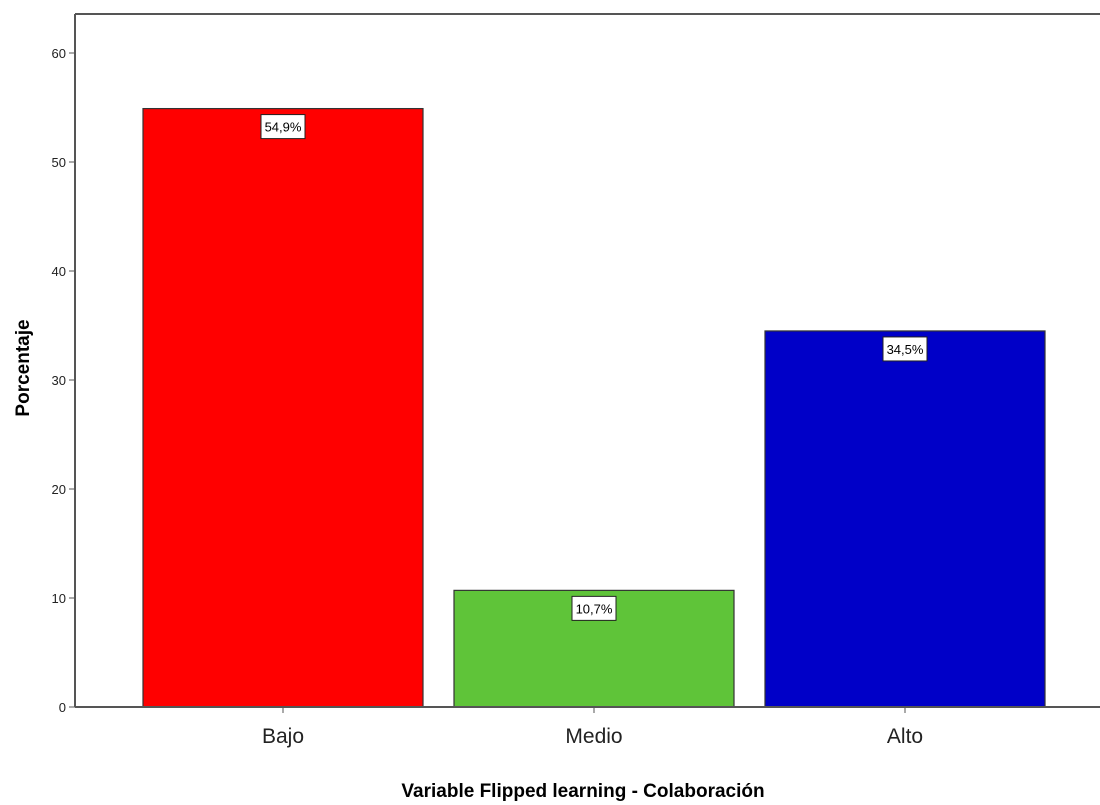 The width and height of the screenshot is (1100, 805). Describe the element at coordinates (905, 736) in the screenshot. I see `x-tick-label-alto: Alto` at that location.